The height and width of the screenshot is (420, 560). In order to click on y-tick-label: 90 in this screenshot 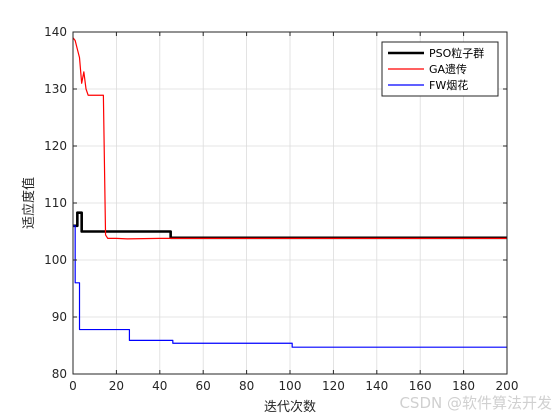, I will do `click(59, 317)`.